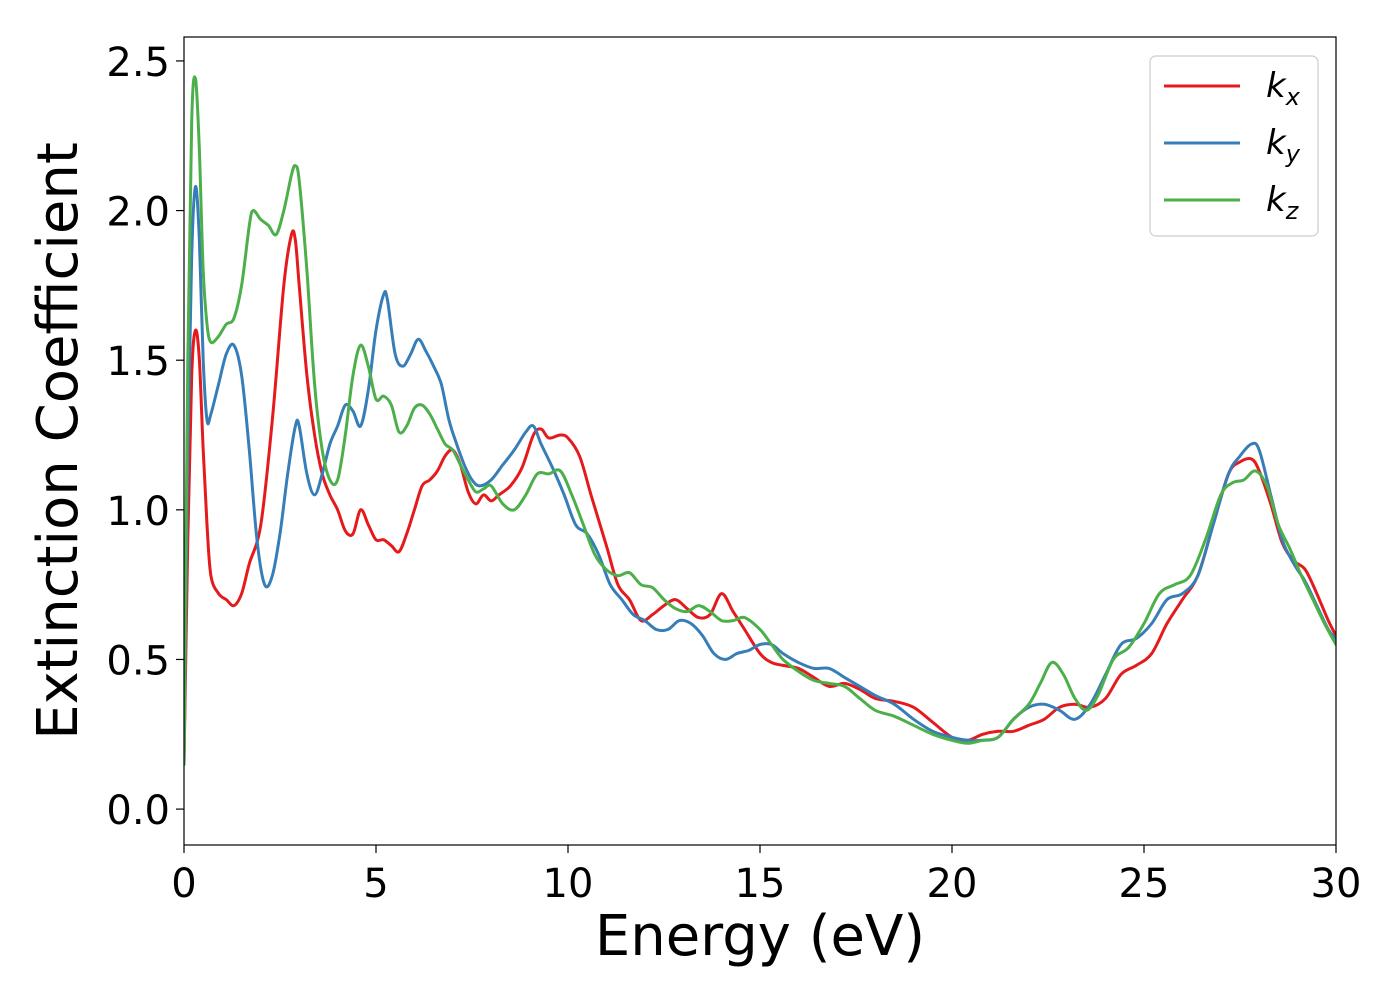  I want to click on x-tick-label: 30, so click(1336, 884).